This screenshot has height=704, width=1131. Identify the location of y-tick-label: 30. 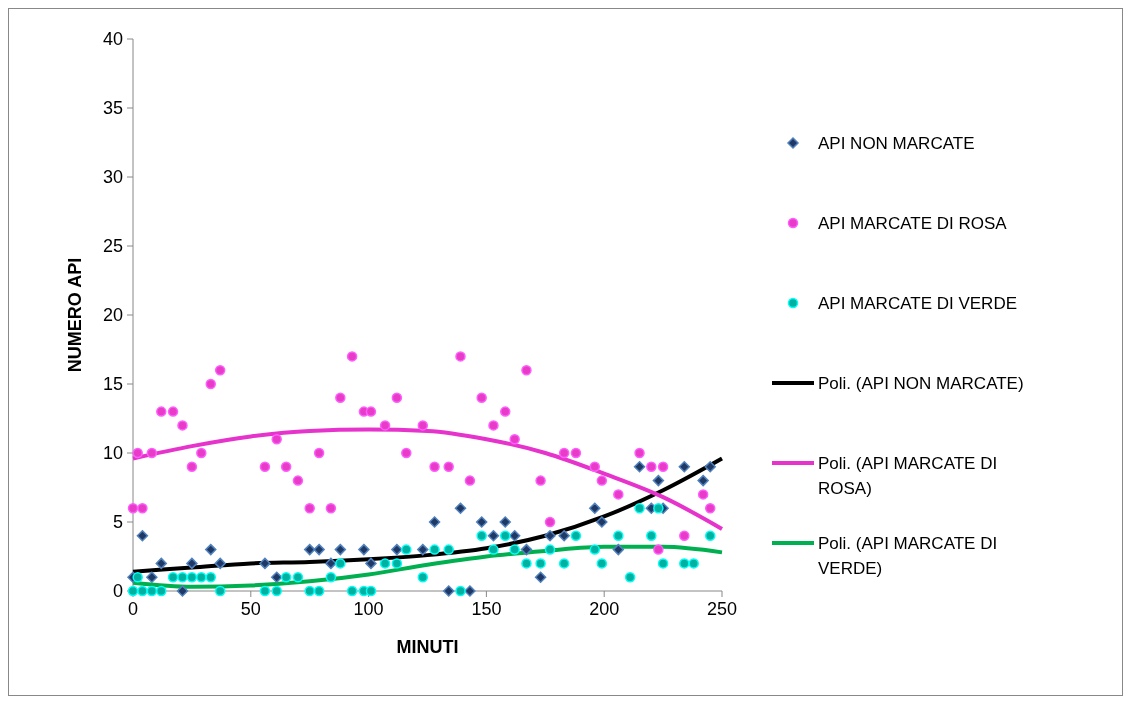
(112, 177).